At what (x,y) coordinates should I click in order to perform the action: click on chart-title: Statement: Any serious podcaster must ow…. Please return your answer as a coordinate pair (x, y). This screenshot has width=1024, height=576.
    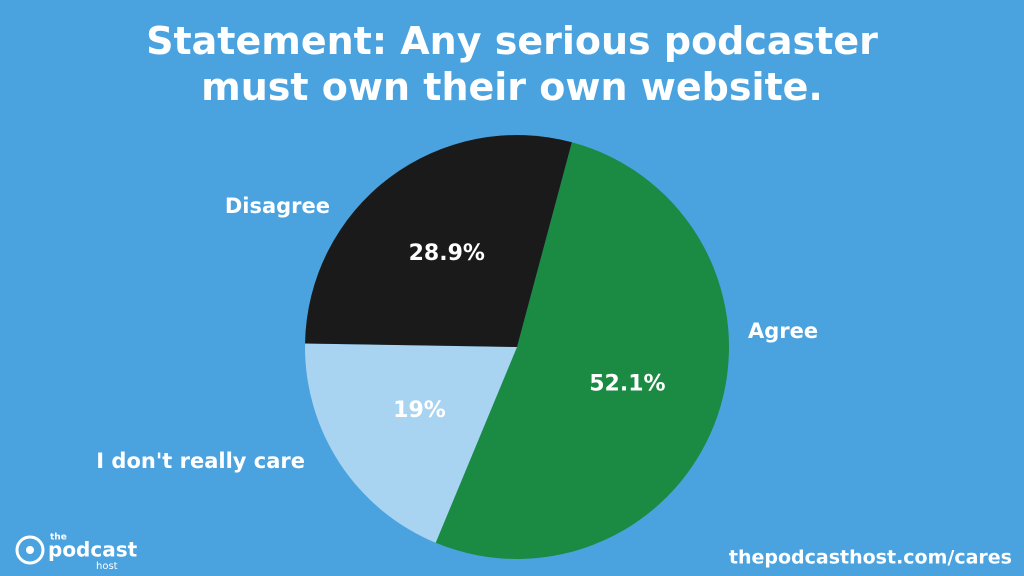
    Looking at the image, I should click on (512, 64).